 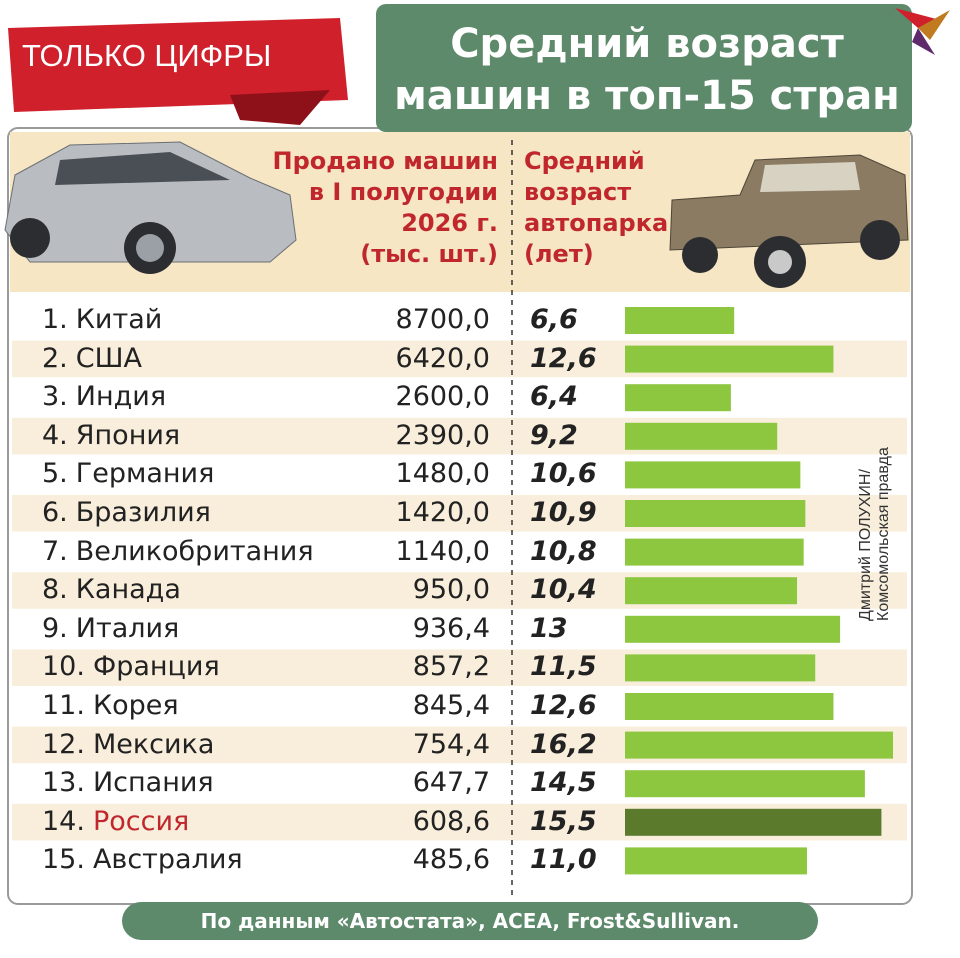 I want to click on category-label: Франция, so click(x=156, y=667).